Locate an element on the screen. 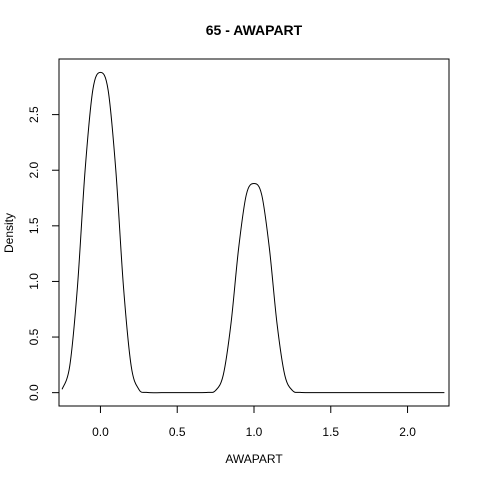 The width and height of the screenshot is (480, 480). x-tick-label: 1.5 is located at coordinates (330, 432).